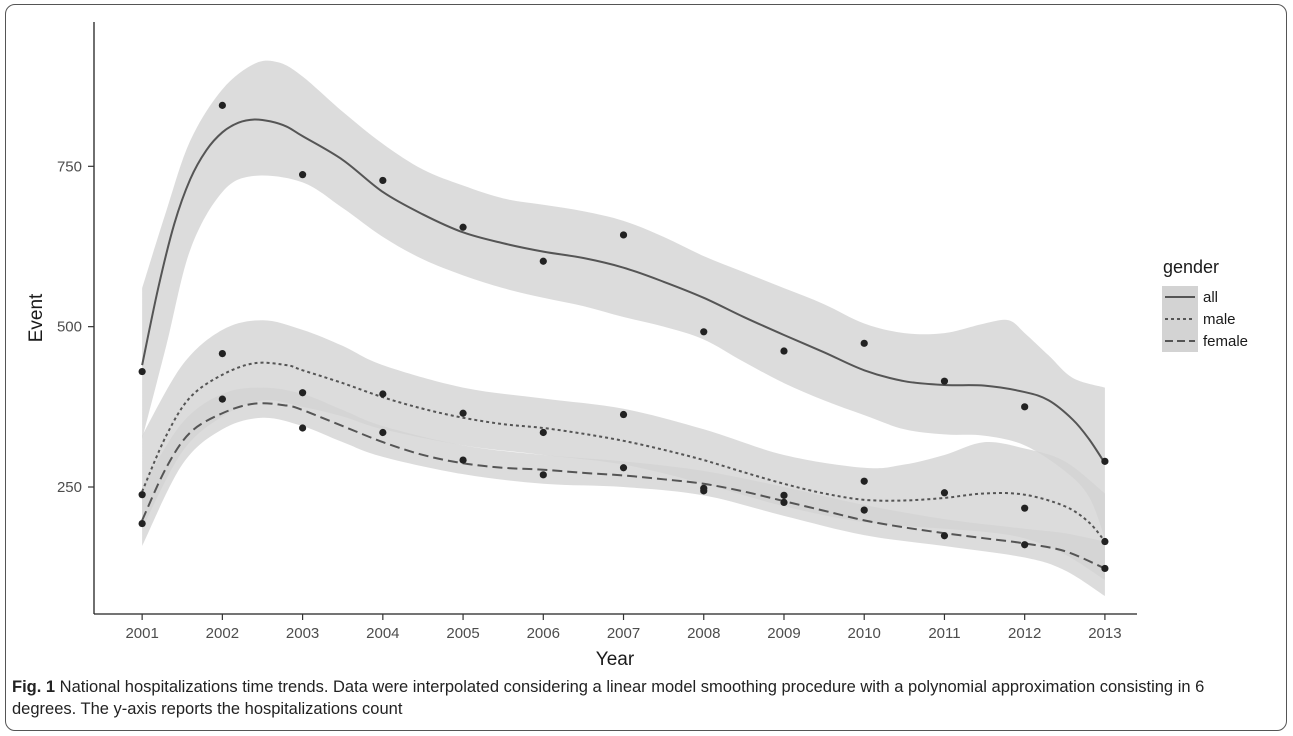 This screenshot has width=1293, height=736. I want to click on x-axis-title: Year, so click(615, 659).